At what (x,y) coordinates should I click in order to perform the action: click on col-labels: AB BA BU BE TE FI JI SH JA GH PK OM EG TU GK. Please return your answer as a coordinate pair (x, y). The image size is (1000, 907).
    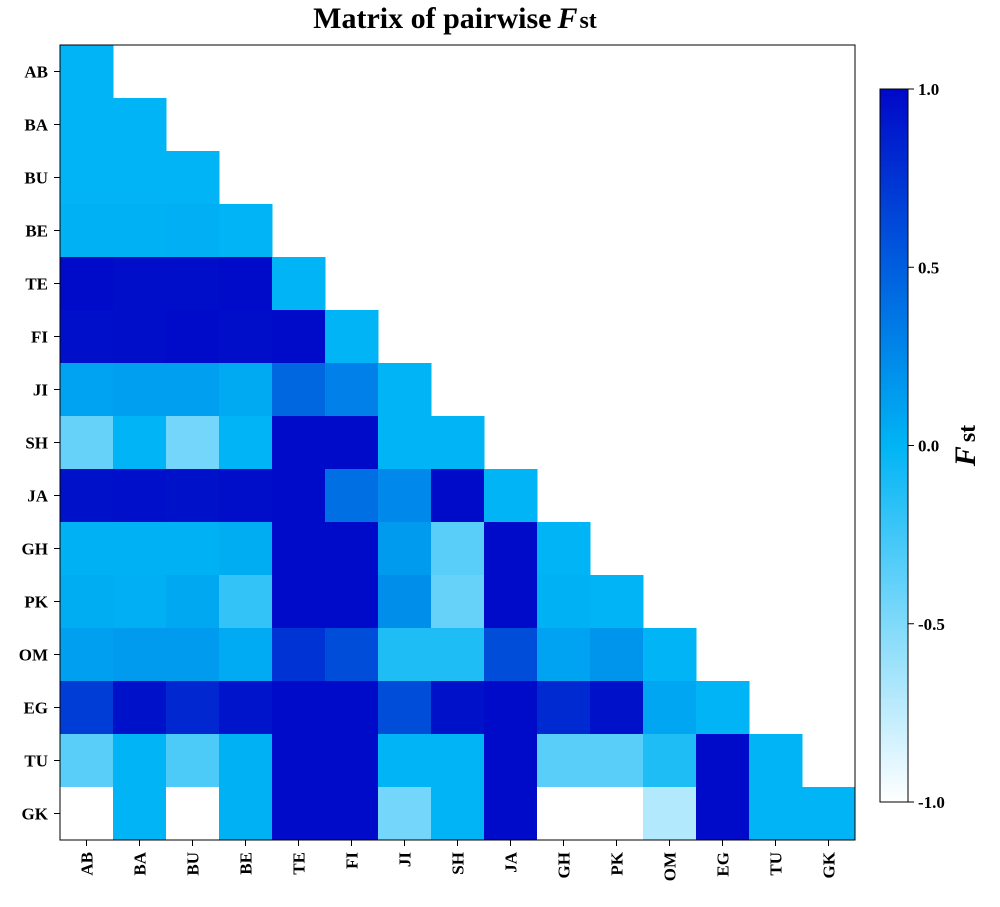
    Looking at the image, I should click on (458, 866).